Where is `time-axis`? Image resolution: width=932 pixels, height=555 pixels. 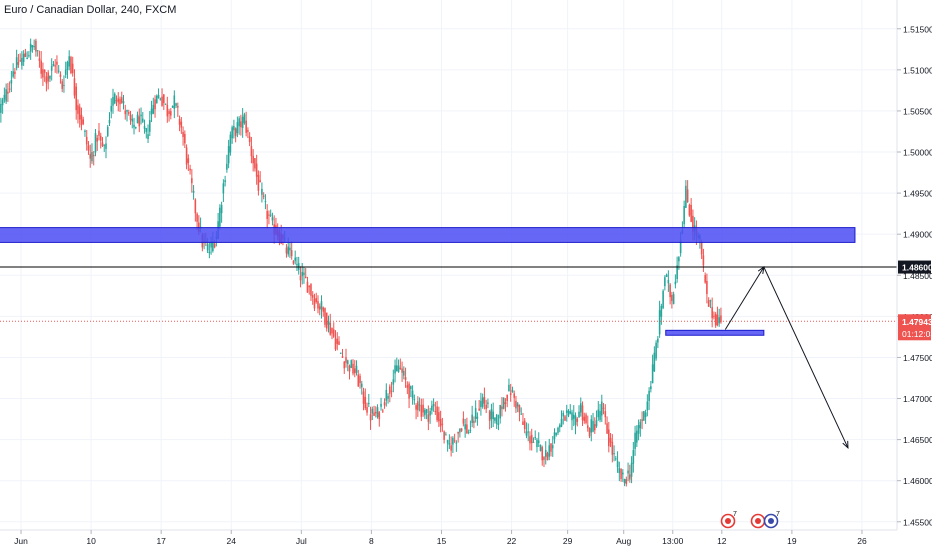
time-axis is located at coordinates (448, 540).